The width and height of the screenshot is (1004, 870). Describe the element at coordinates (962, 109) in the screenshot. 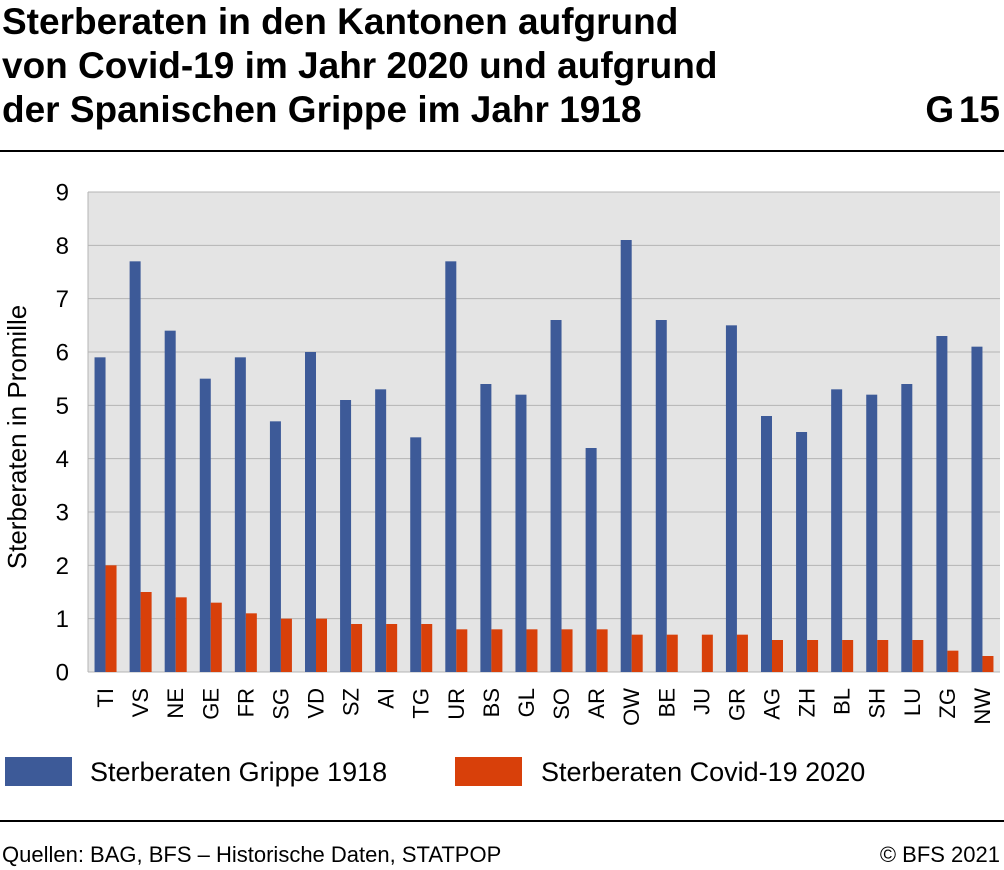

I see `figure-number: G 15` at that location.